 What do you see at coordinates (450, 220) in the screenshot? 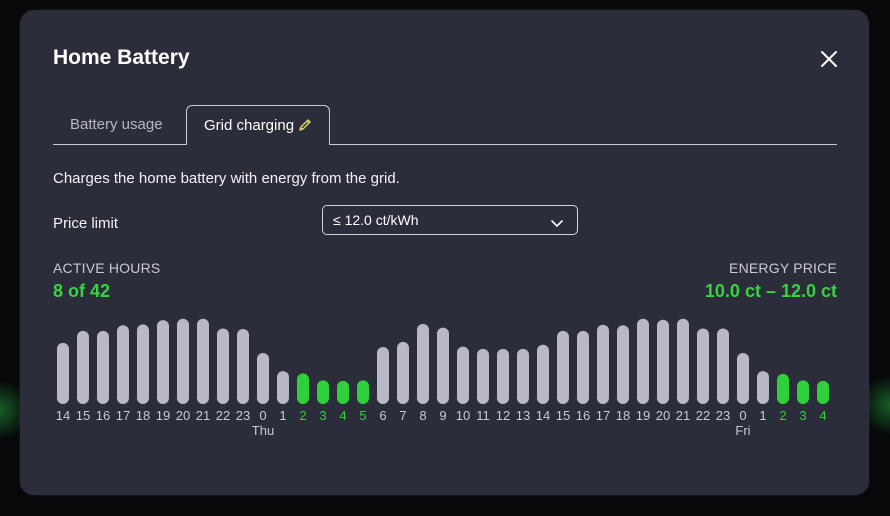
I see `price-limit-select: ≤ 12.0 ct/kWh` at bounding box center [450, 220].